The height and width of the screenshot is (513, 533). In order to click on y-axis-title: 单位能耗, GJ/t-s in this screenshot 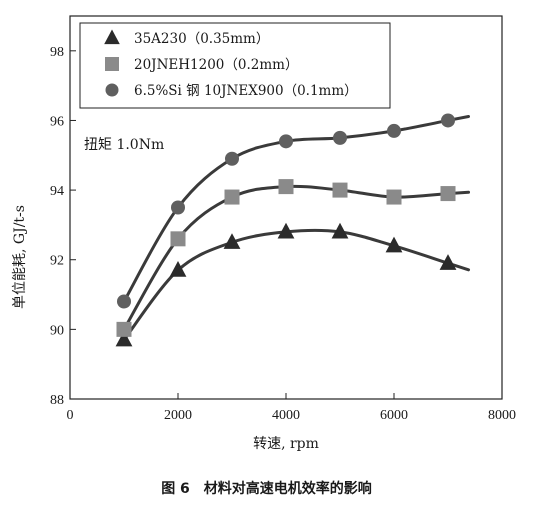, I will do `click(20, 257)`.